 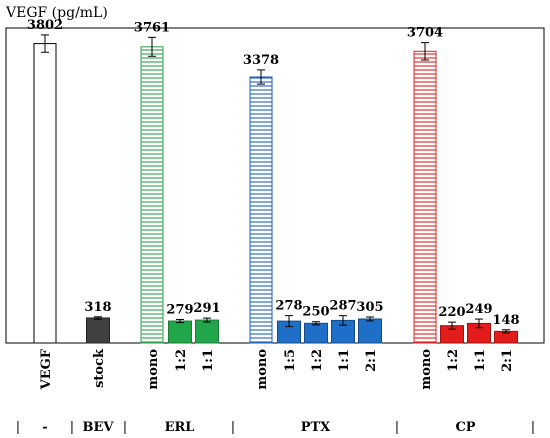 I want to click on value-label-3: 279, so click(x=179, y=309).